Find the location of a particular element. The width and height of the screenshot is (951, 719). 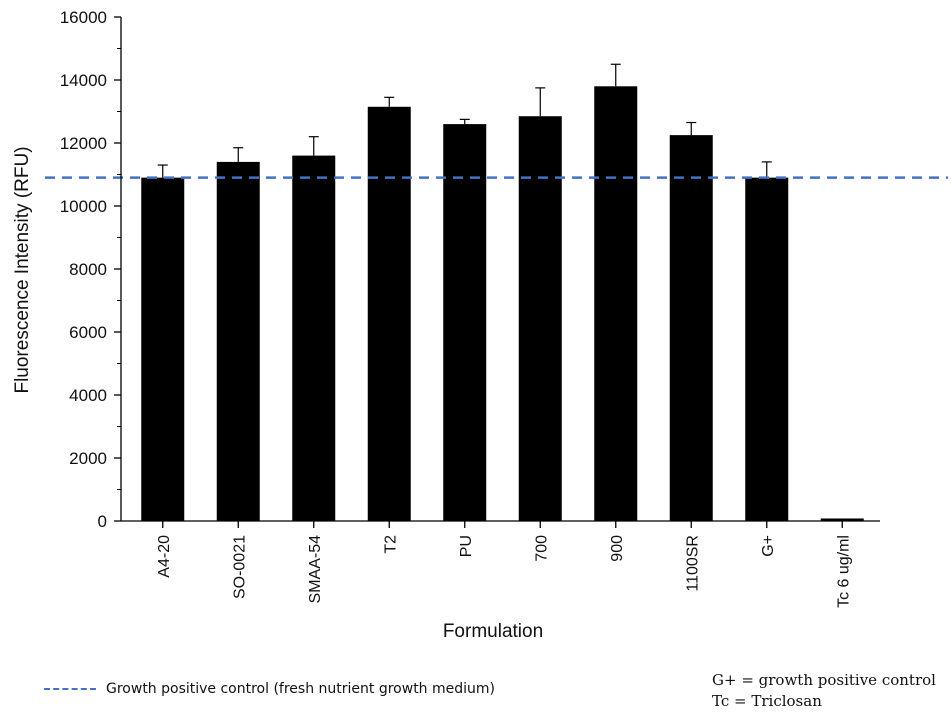

x-tick-label-tc-6-ug-ml: Tc 6 ug/ml is located at coordinates (843, 571).